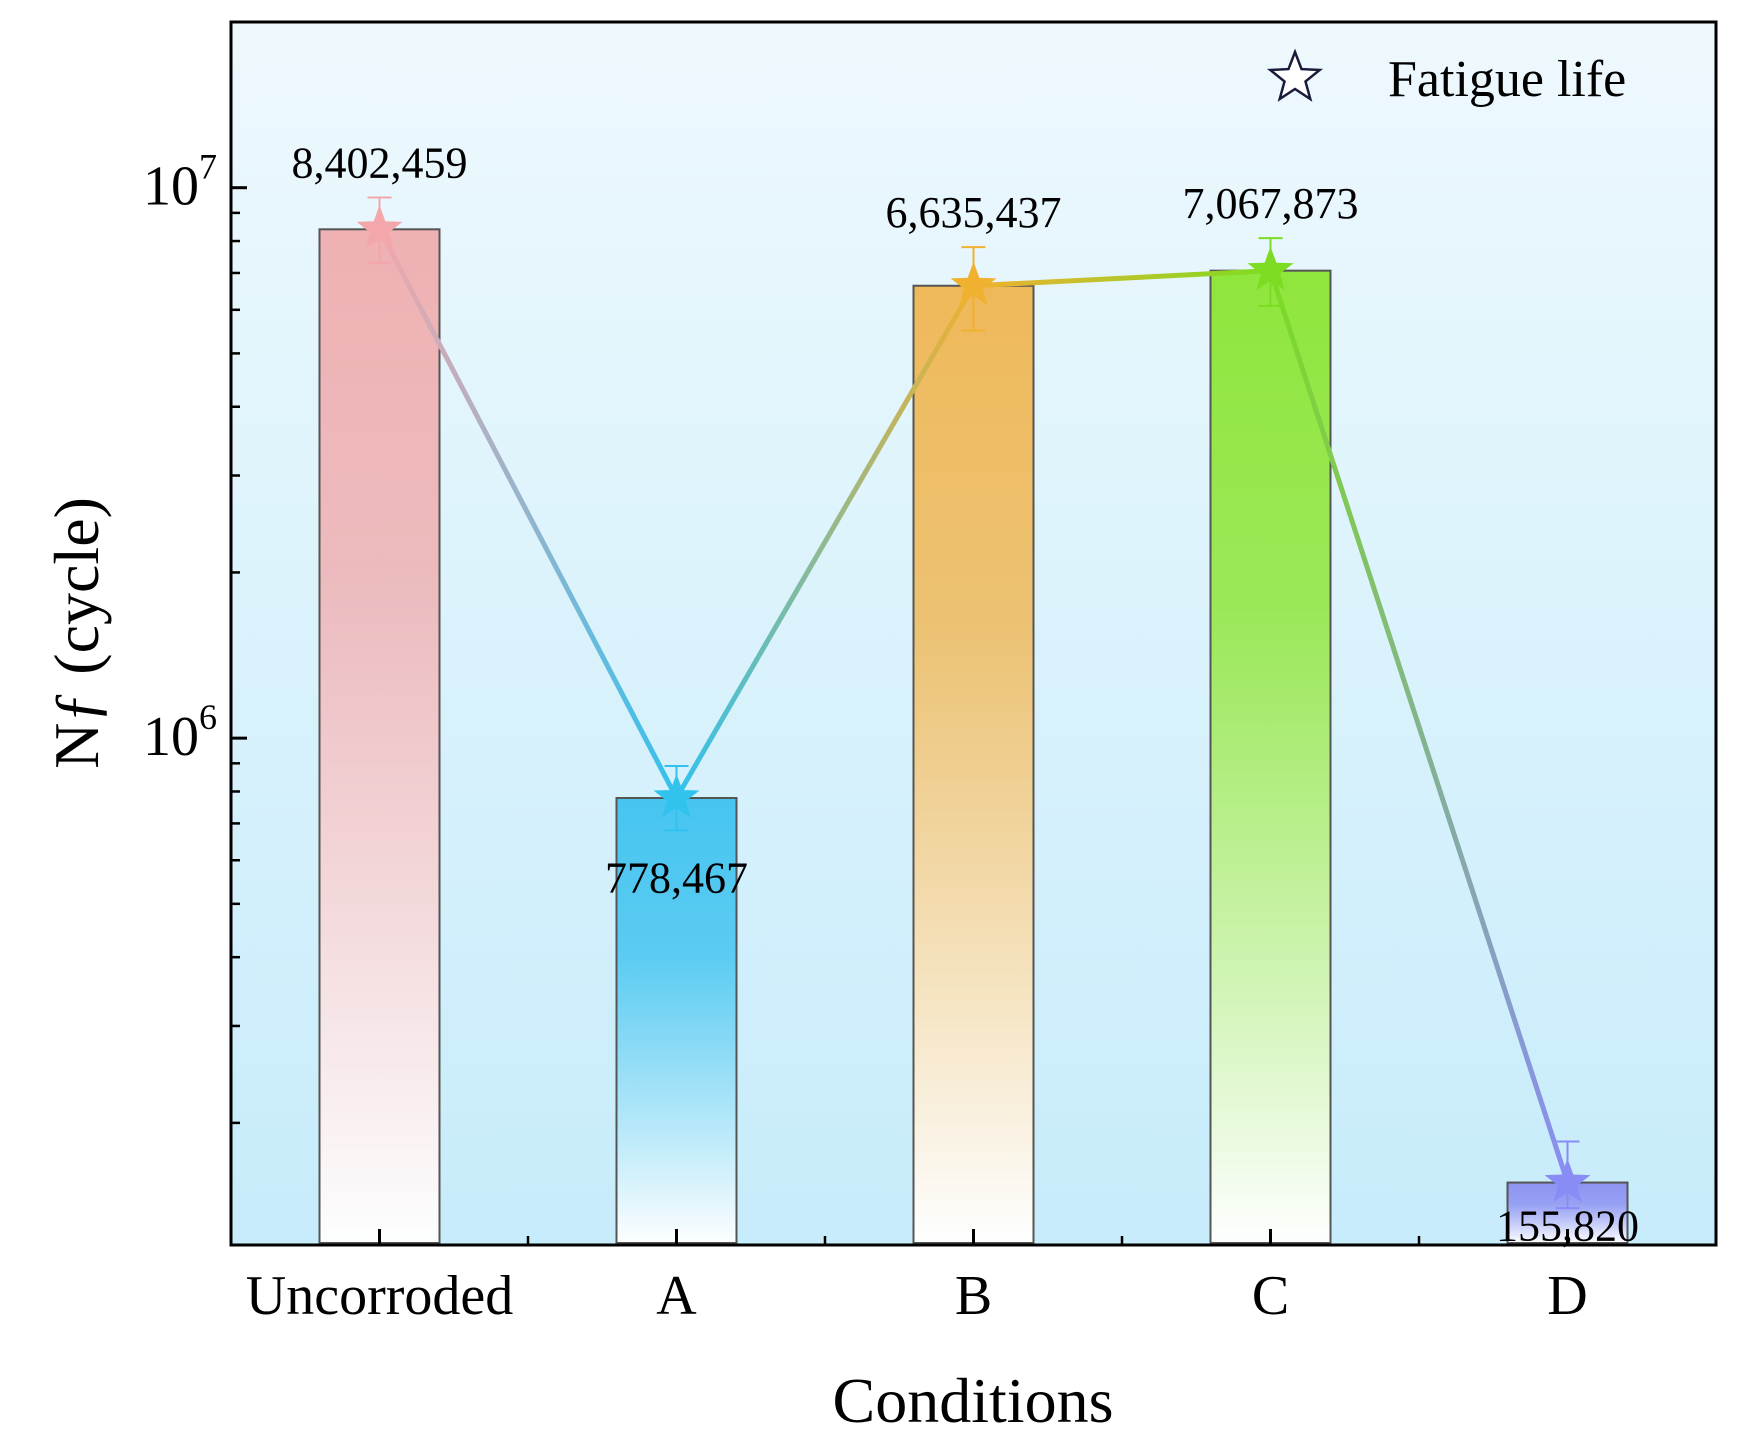 This screenshot has width=1748, height=1448. Describe the element at coordinates (676, 877) in the screenshot. I see `data-label: 778,467` at that location.